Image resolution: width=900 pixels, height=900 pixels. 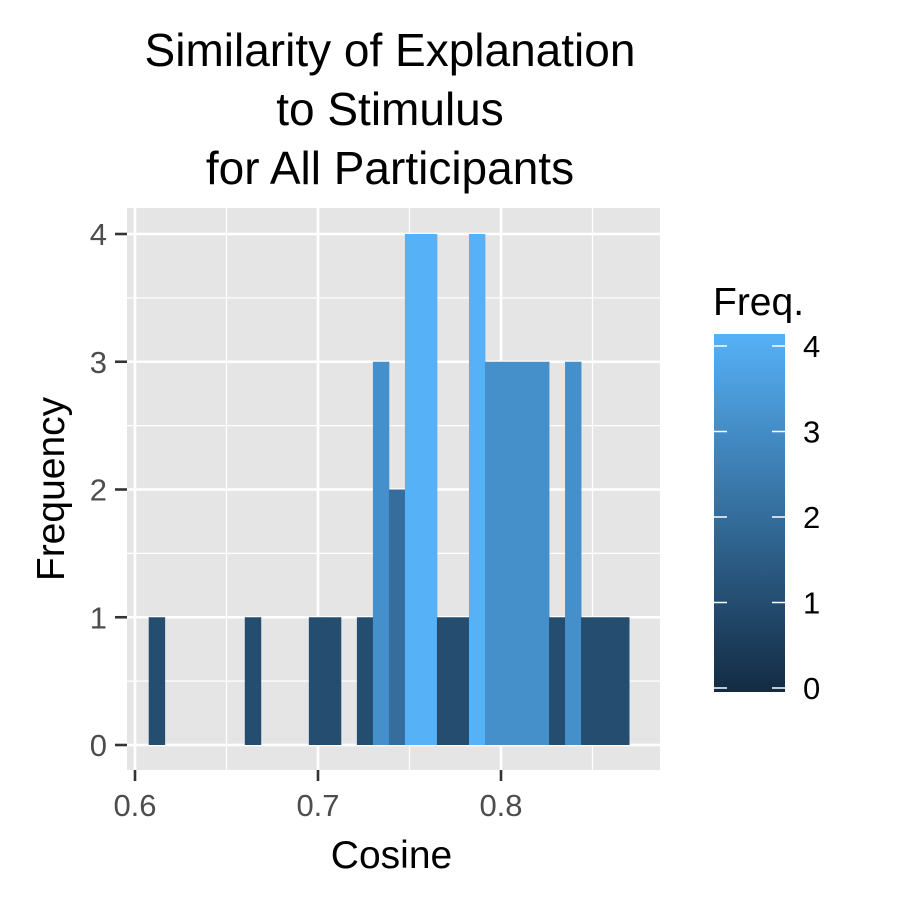 I want to click on y-tick-label: 4, so click(x=98, y=234).